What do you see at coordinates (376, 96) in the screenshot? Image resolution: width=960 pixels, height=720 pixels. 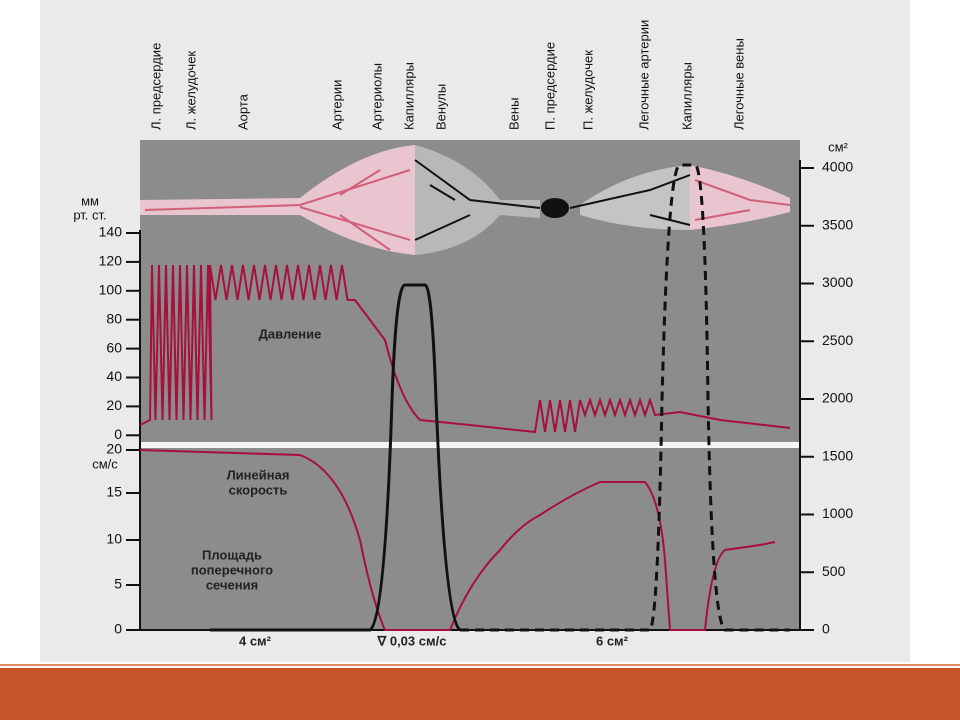 I see `vessel-label: Артериолы` at bounding box center [376, 96].